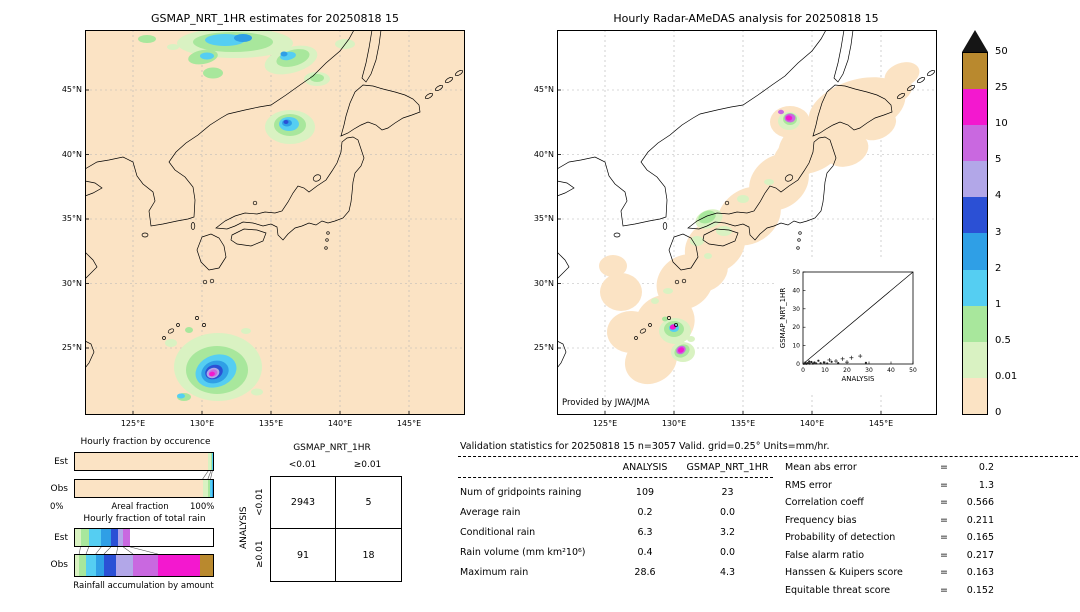 This screenshot has height=612, width=1080. Describe the element at coordinates (494, 572) in the screenshot. I see `validation-row-label: Maximum rain` at that location.